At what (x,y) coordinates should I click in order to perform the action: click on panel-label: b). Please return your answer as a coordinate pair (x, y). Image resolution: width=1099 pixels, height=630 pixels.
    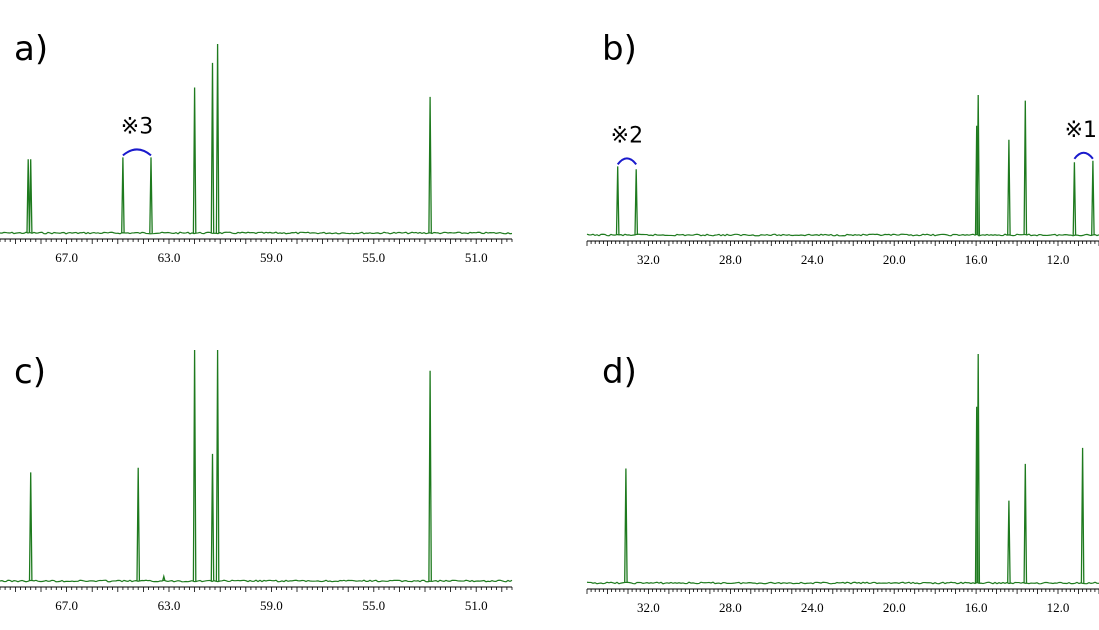
    Looking at the image, I should click on (619, 49).